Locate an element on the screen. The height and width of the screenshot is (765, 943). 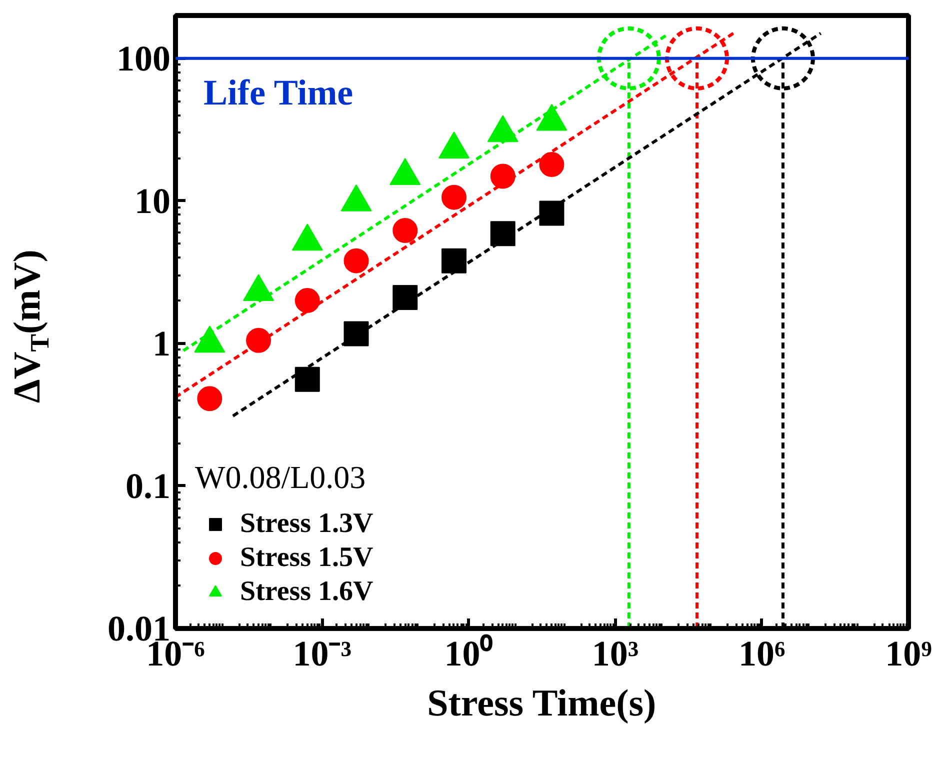
y-tick-label: 100 is located at coordinates (143, 58).